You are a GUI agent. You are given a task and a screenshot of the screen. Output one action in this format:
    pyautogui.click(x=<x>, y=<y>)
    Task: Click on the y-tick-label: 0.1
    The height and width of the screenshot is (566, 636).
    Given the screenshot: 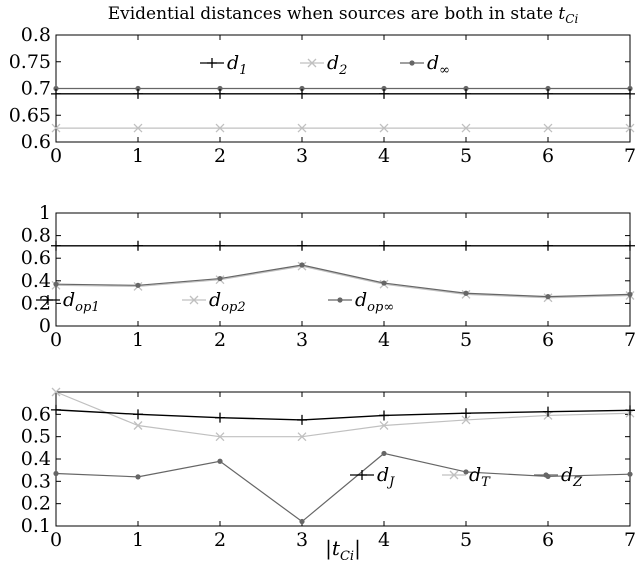 What is the action you would take?
    pyautogui.click(x=36, y=526)
    